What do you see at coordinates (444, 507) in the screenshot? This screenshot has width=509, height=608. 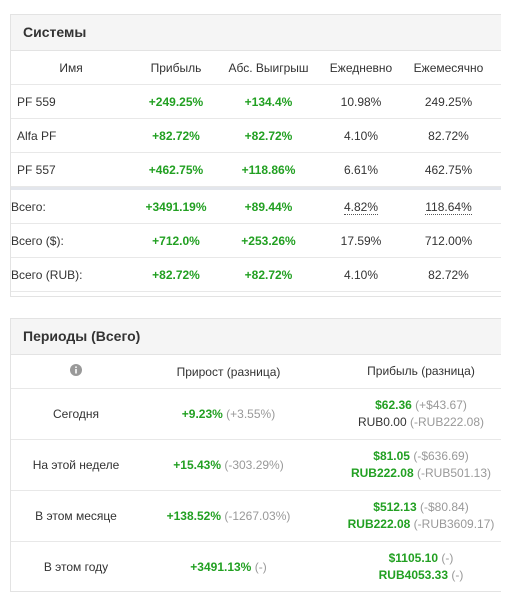 I see `profit-usd-diff: (-$80.84)` at bounding box center [444, 507].